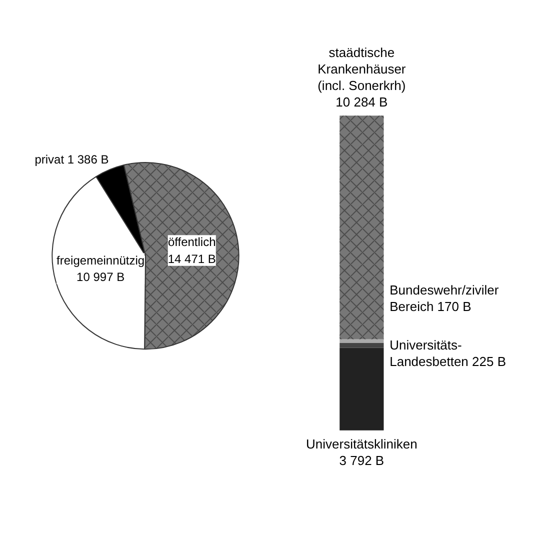 The height and width of the screenshot is (551, 556). What do you see at coordinates (361, 460) in the screenshot?
I see `data-label: 3 792 B` at bounding box center [361, 460].